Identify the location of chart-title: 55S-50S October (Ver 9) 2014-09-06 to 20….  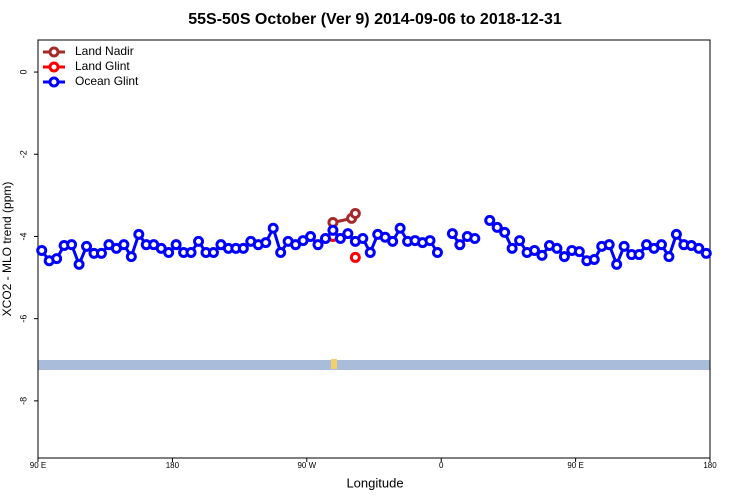
(375, 19).